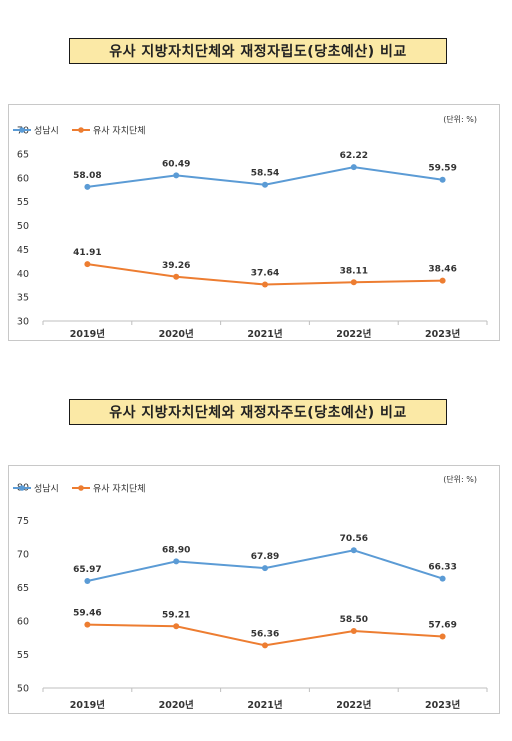 Image resolution: width=512 pixels, height=741 pixels. I want to click on data-label: 38.46, so click(442, 270).